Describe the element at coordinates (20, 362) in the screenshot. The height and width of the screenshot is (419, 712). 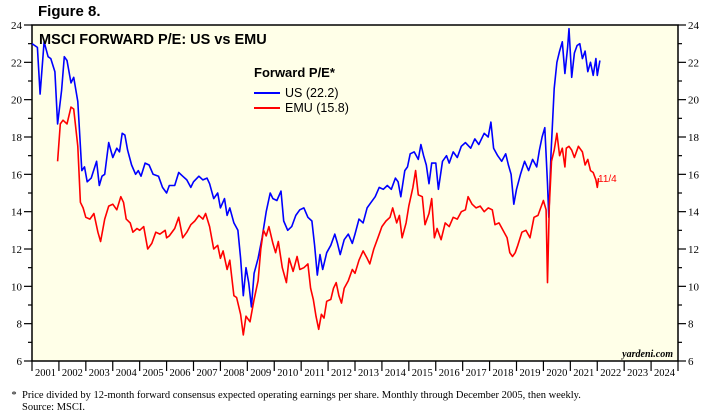
I see `y-tick-label-left: 6` at that location.